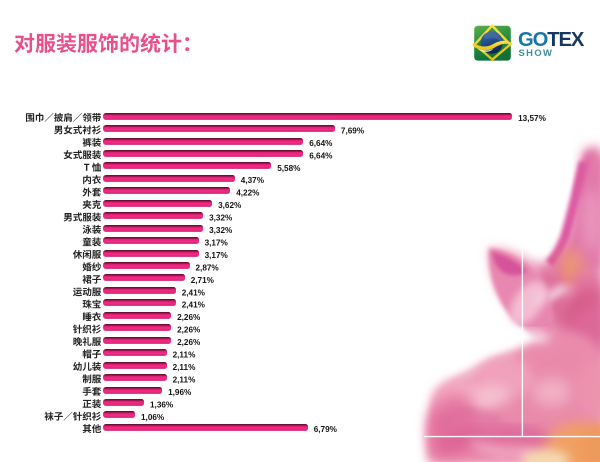  What do you see at coordinates (289, 168) in the screenshot?
I see `svg-text: 5,58%` at bounding box center [289, 168].